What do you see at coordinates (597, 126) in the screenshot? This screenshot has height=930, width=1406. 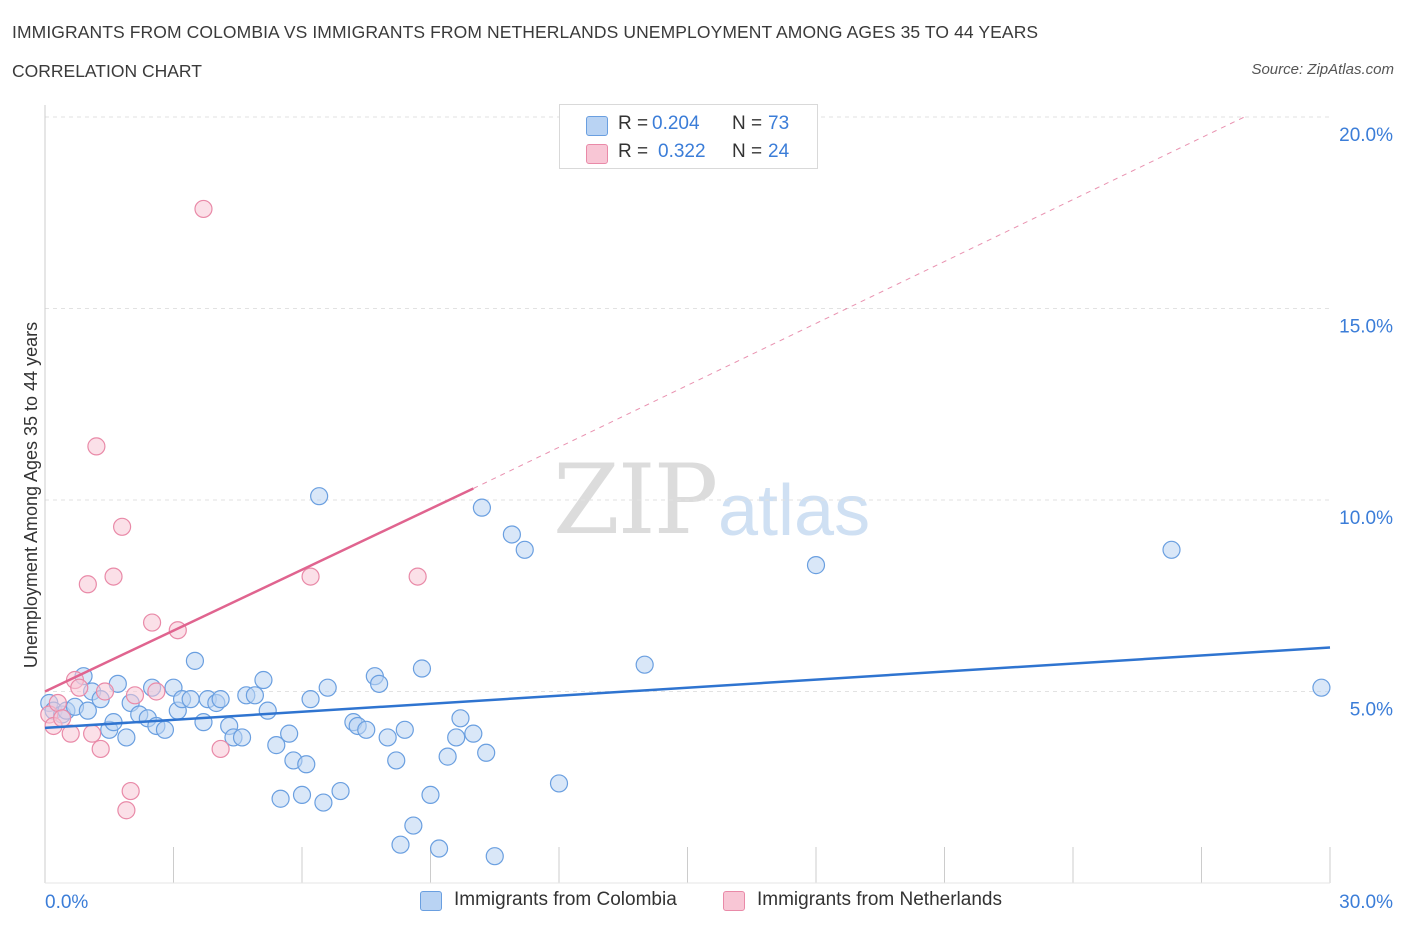 I see `legend-swatch-colombia` at bounding box center [597, 126].